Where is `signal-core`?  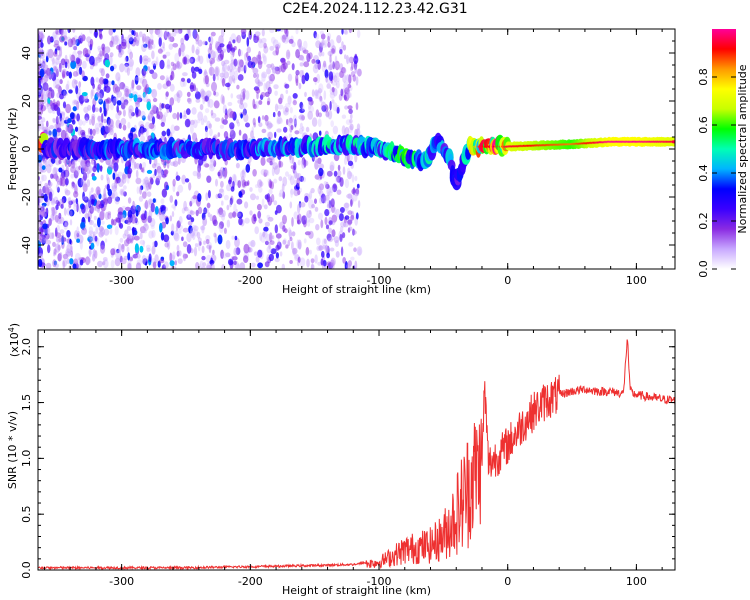
signal-core is located at coordinates (673, 142).